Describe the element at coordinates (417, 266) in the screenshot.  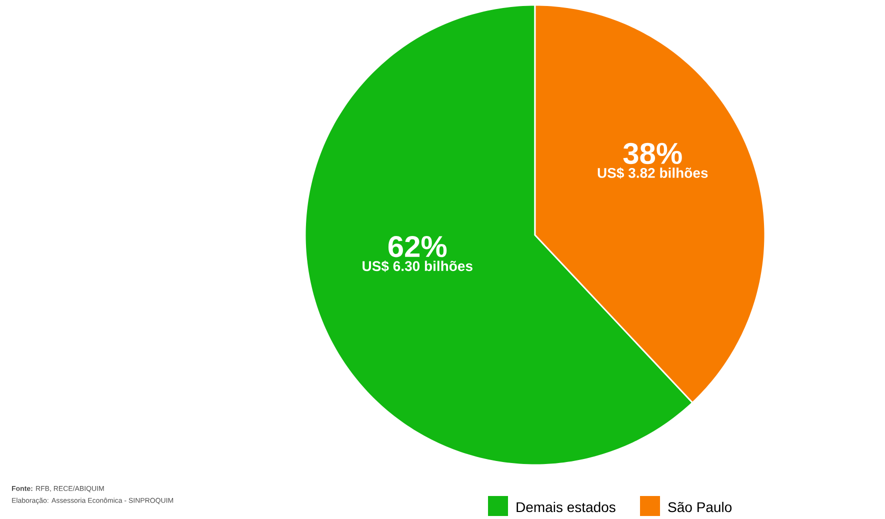
I see `text: US$ 6.30 bilhões` at that location.